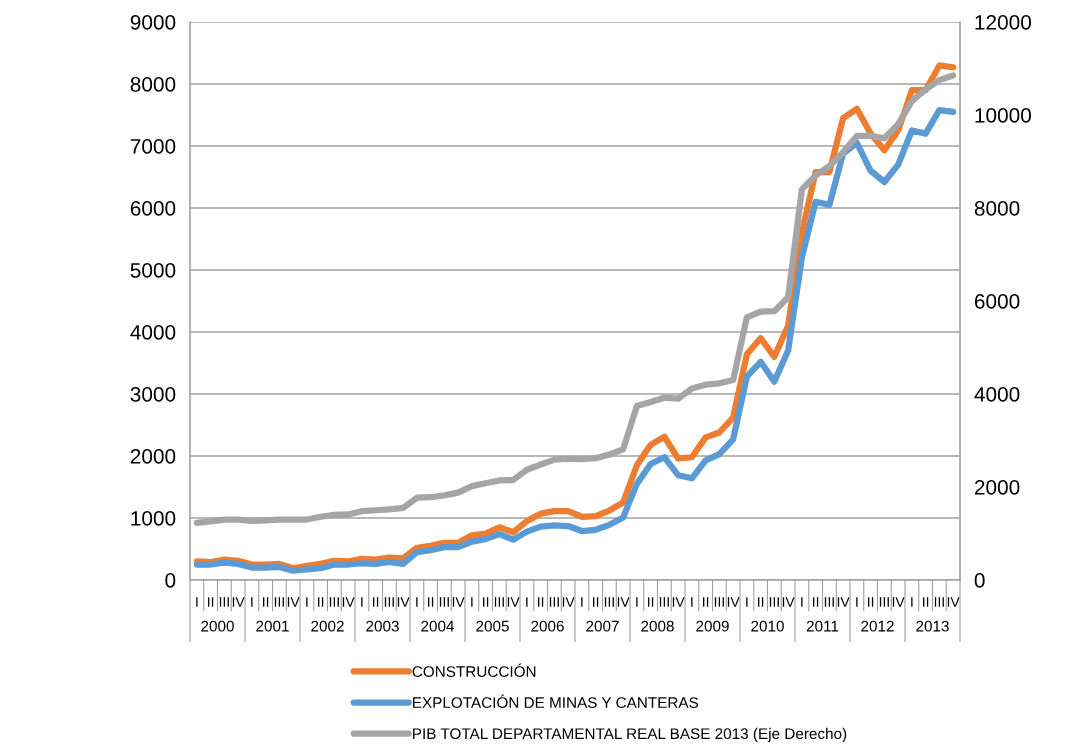 The width and height of the screenshot is (1088, 753). What do you see at coordinates (153, 394) in the screenshot?
I see `y-tick-label: 3000` at bounding box center [153, 394].